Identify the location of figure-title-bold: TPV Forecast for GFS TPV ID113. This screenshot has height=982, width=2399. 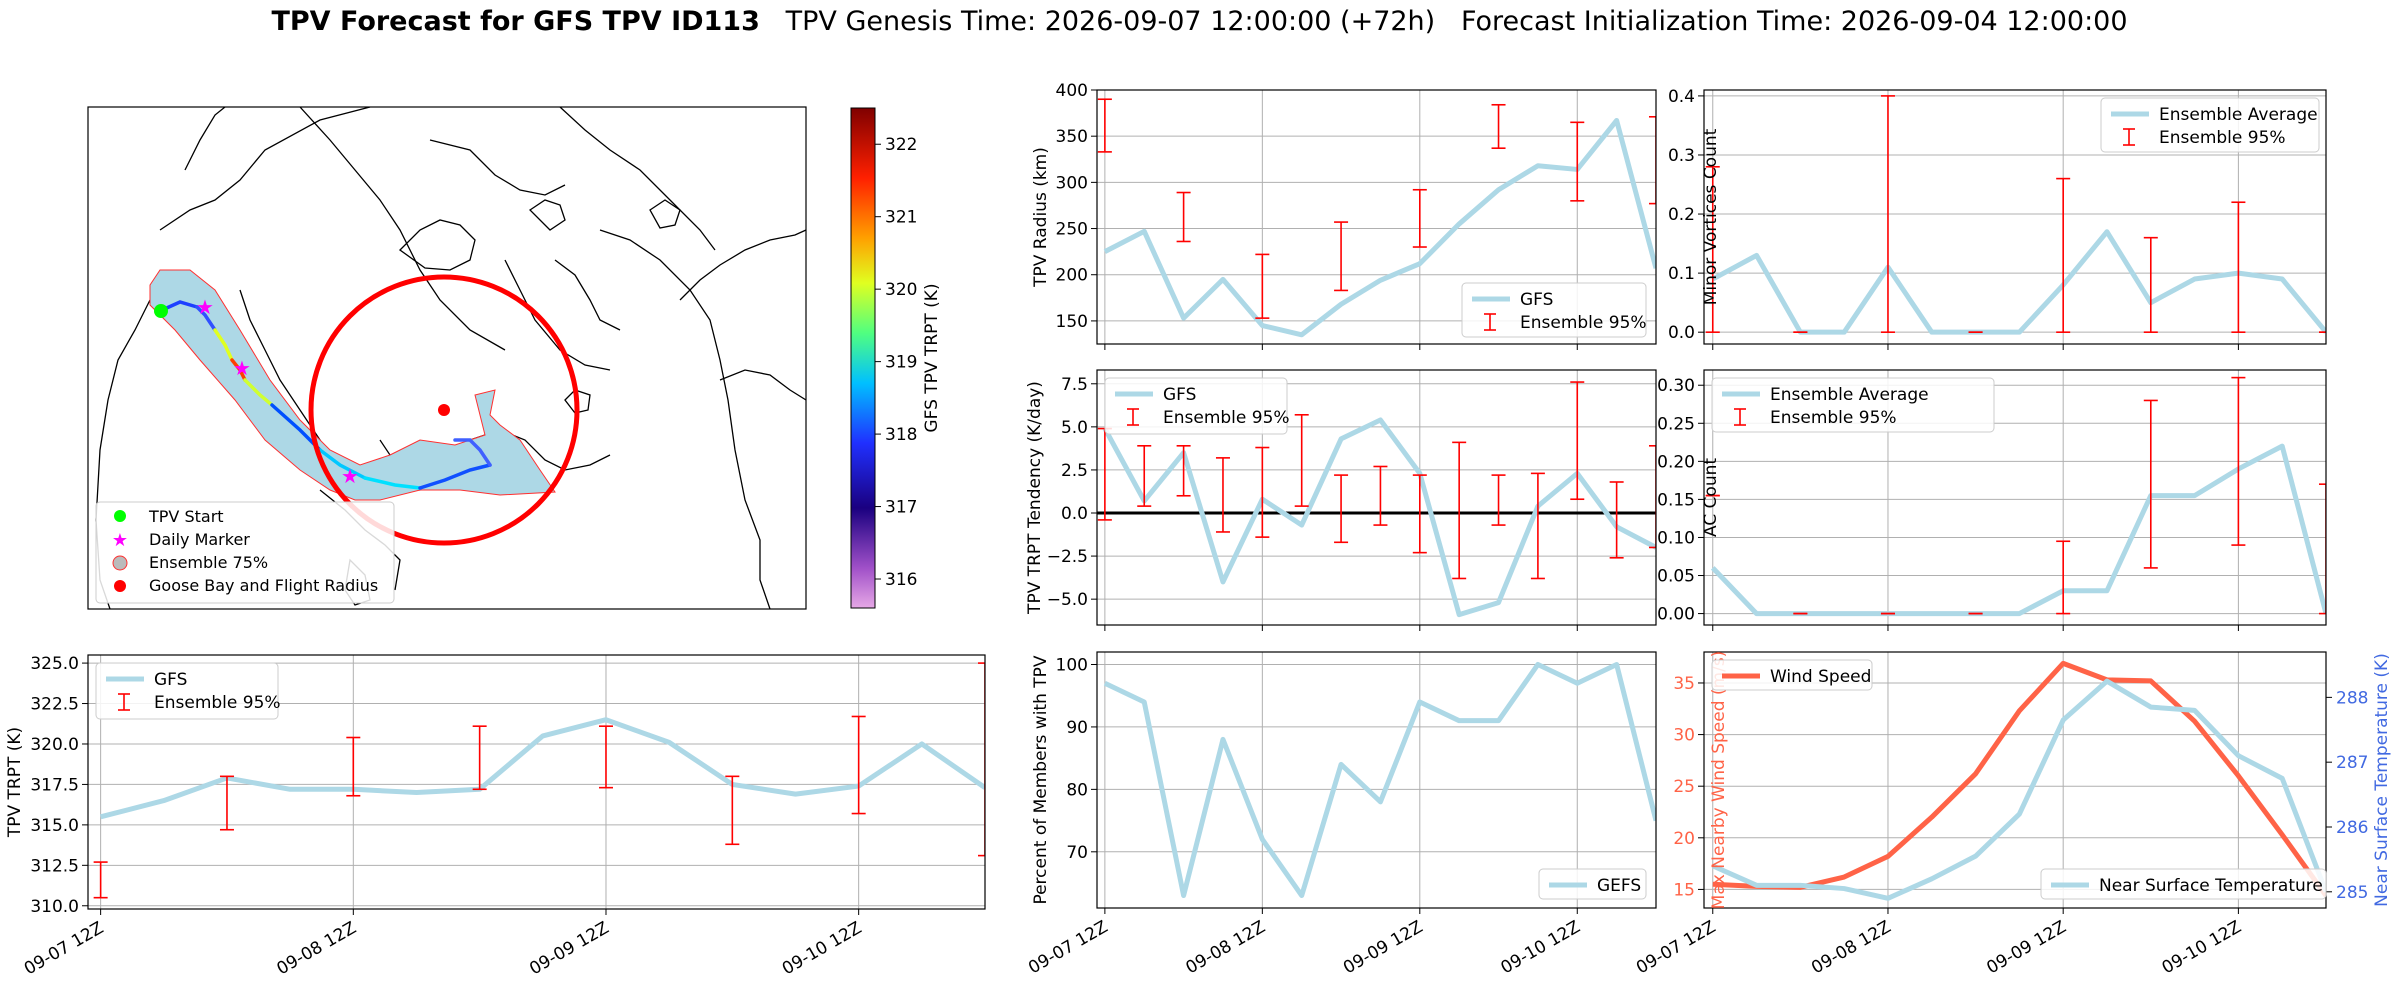
(515, 21).